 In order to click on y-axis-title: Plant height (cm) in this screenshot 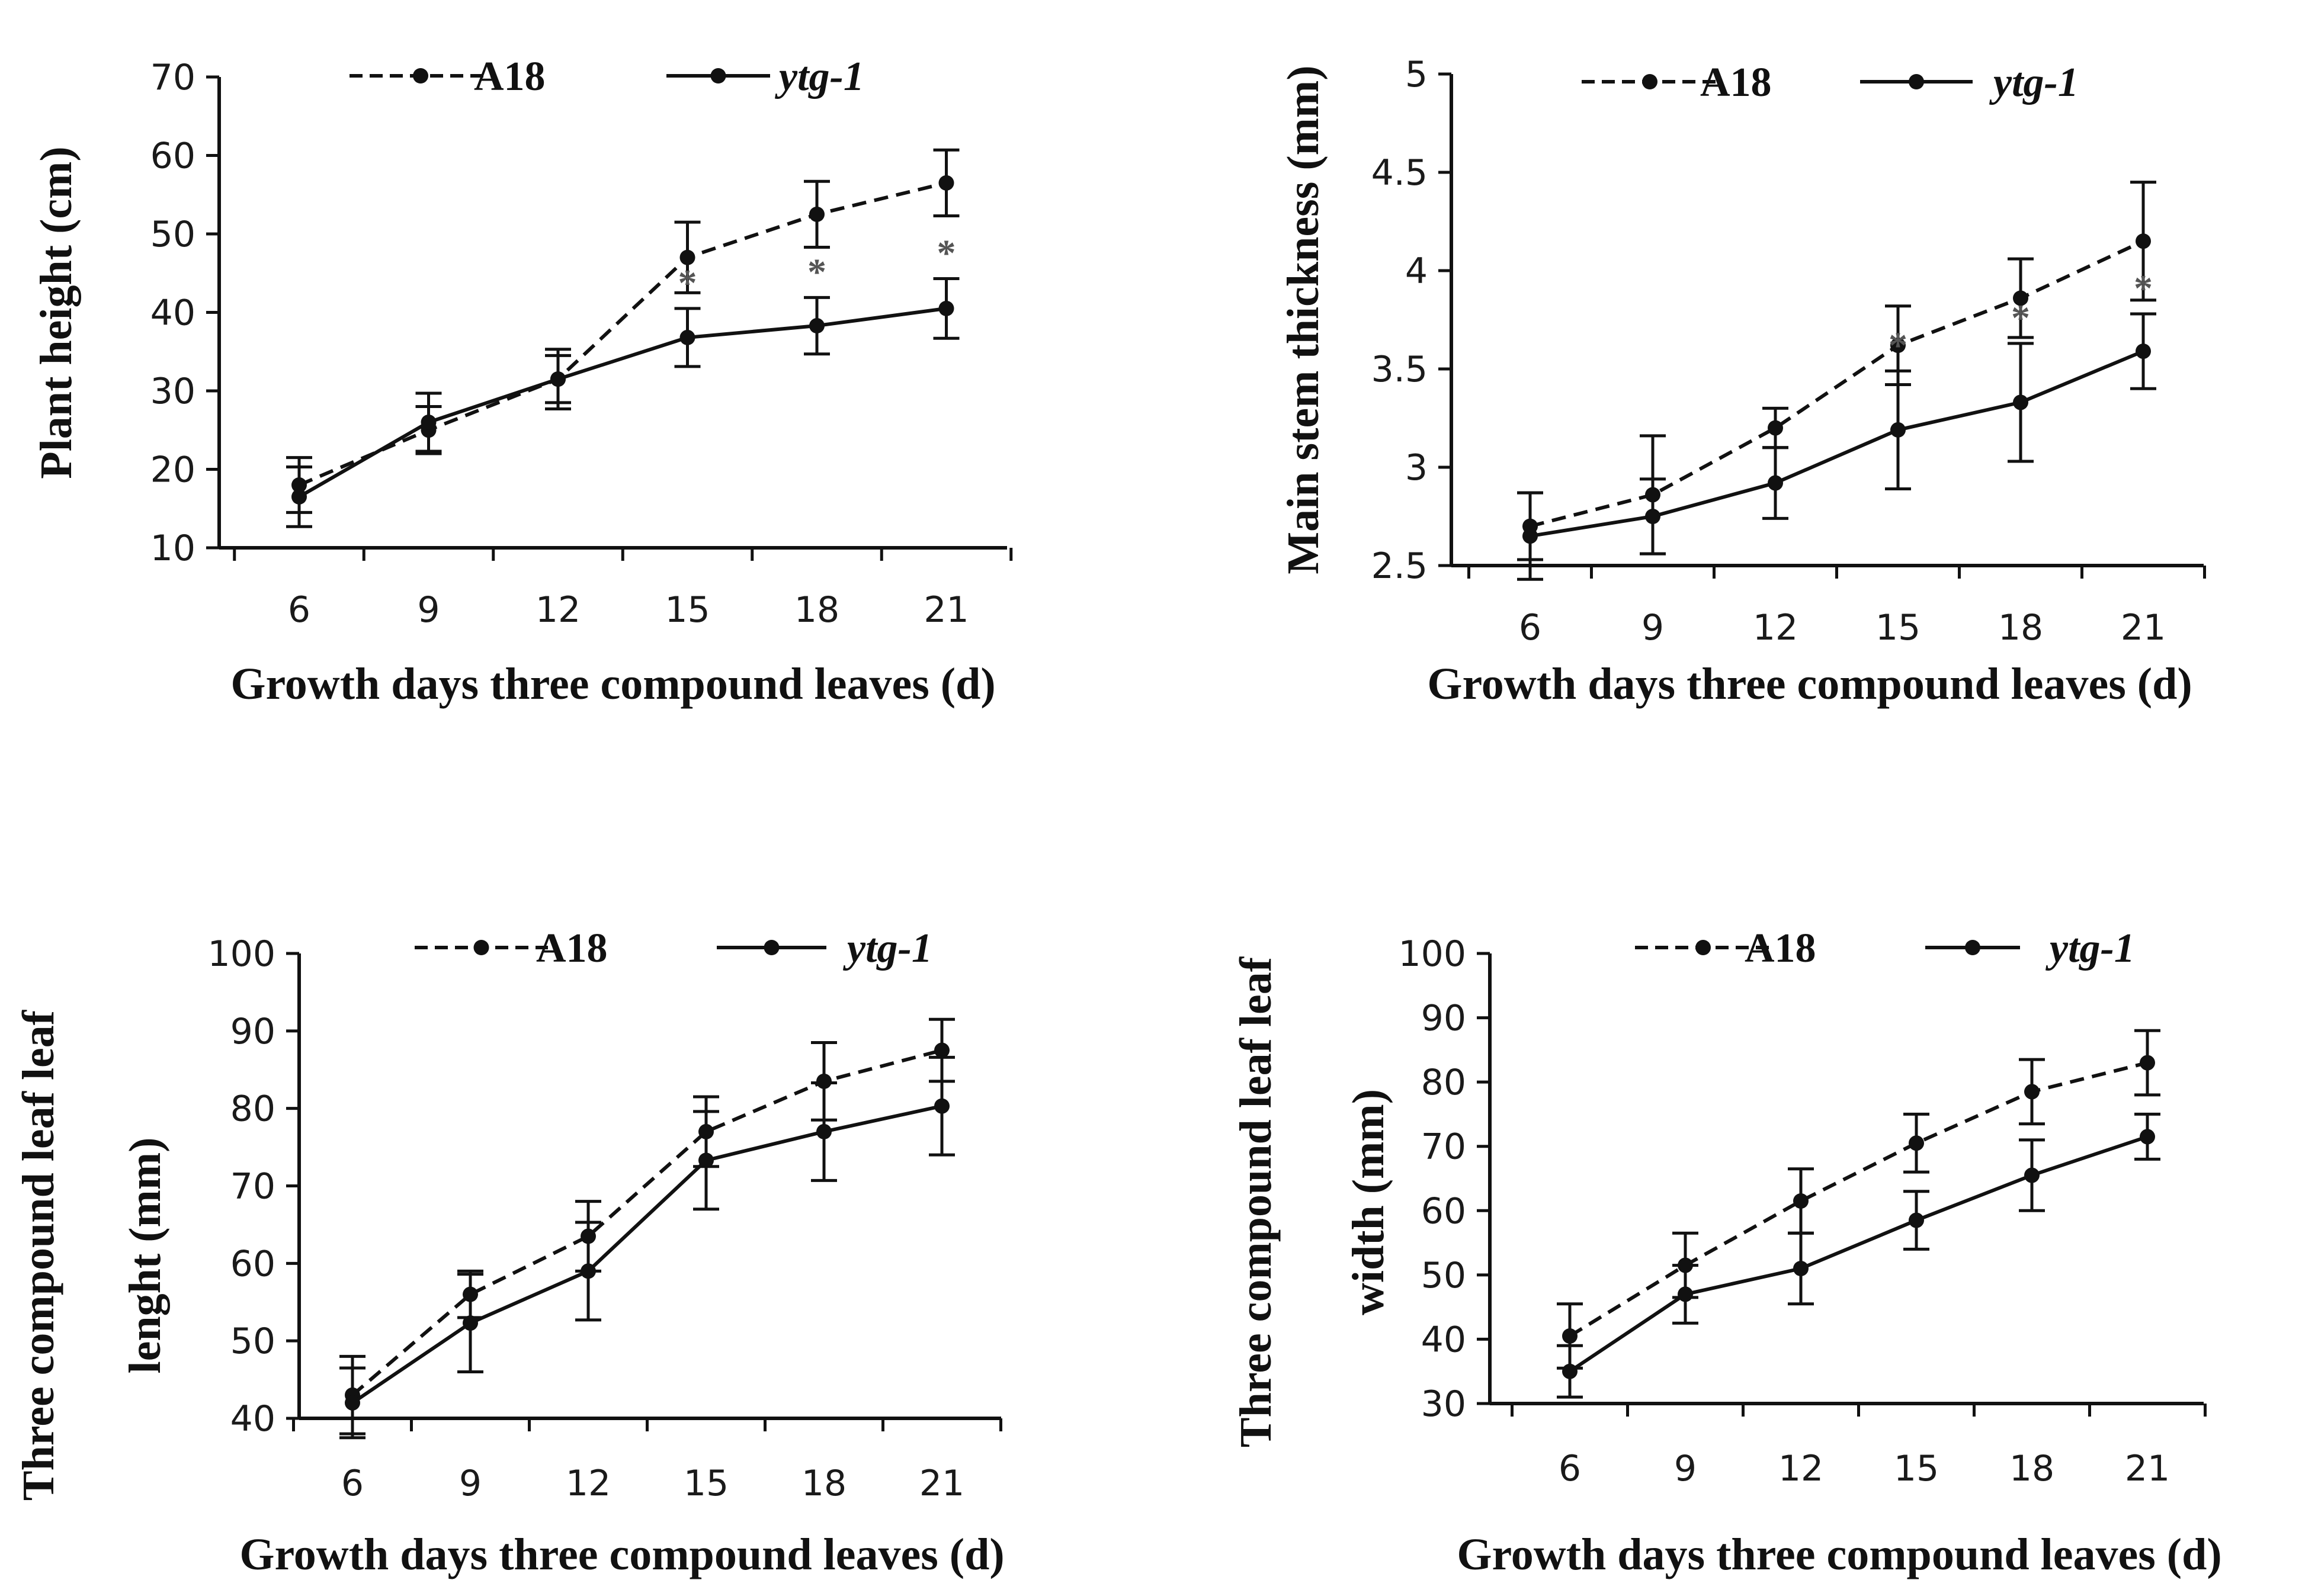, I will do `click(56, 312)`.